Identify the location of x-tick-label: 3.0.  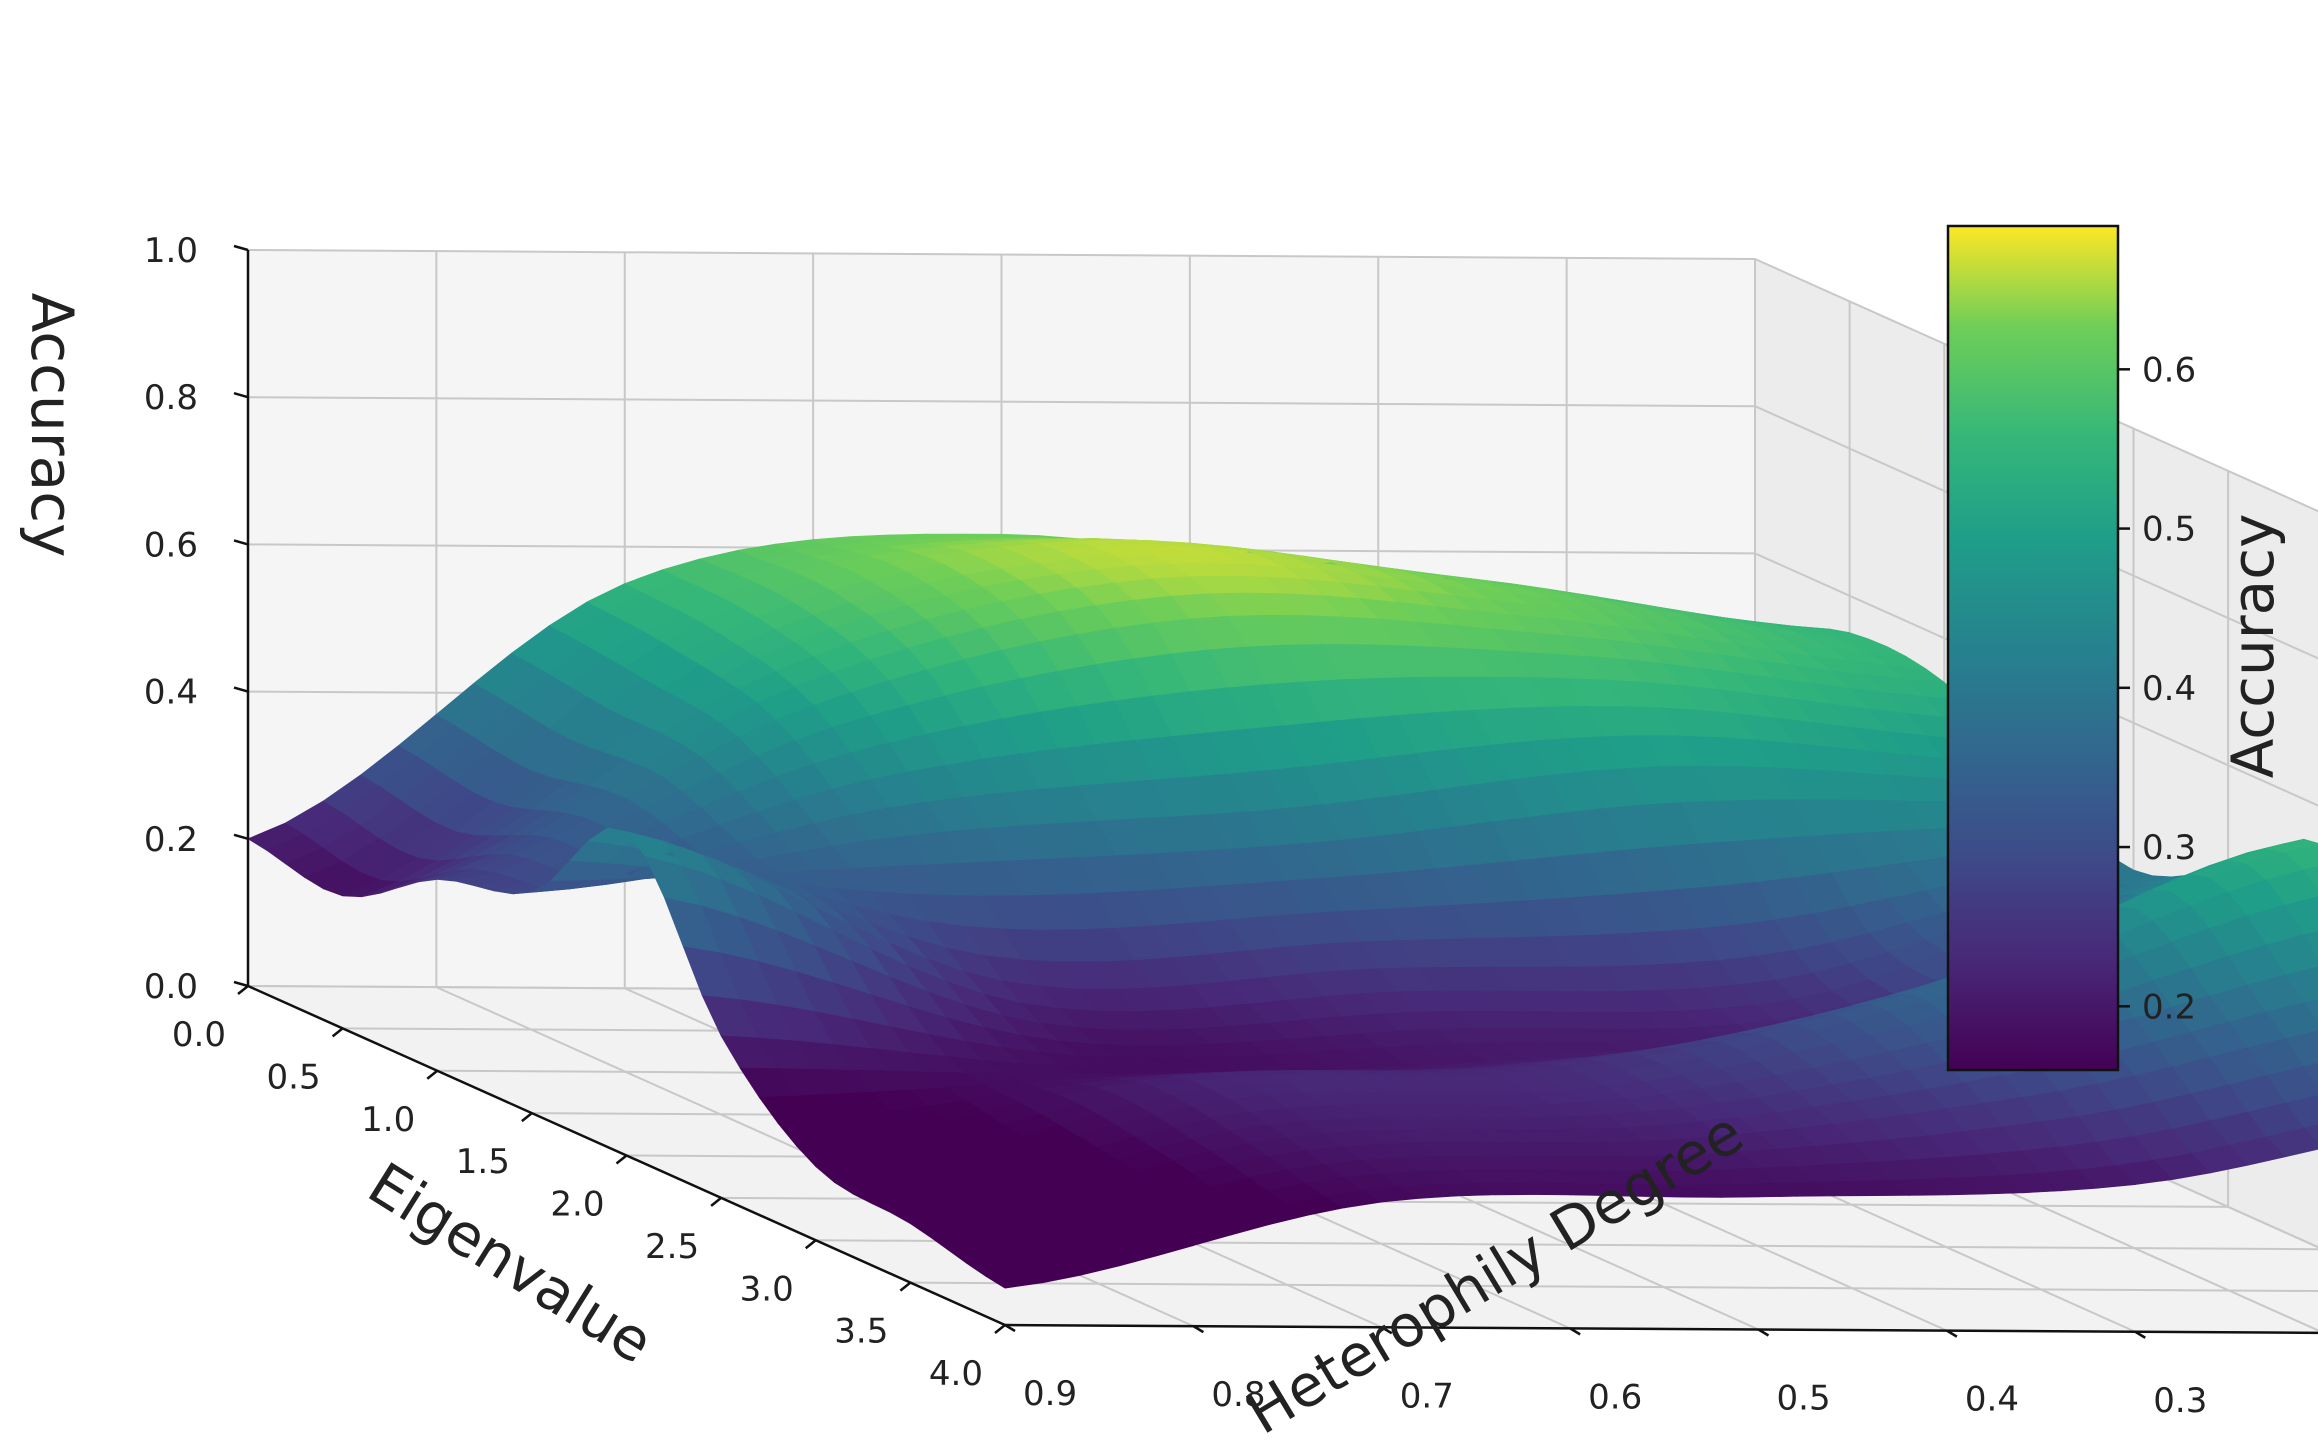
(767, 1289).